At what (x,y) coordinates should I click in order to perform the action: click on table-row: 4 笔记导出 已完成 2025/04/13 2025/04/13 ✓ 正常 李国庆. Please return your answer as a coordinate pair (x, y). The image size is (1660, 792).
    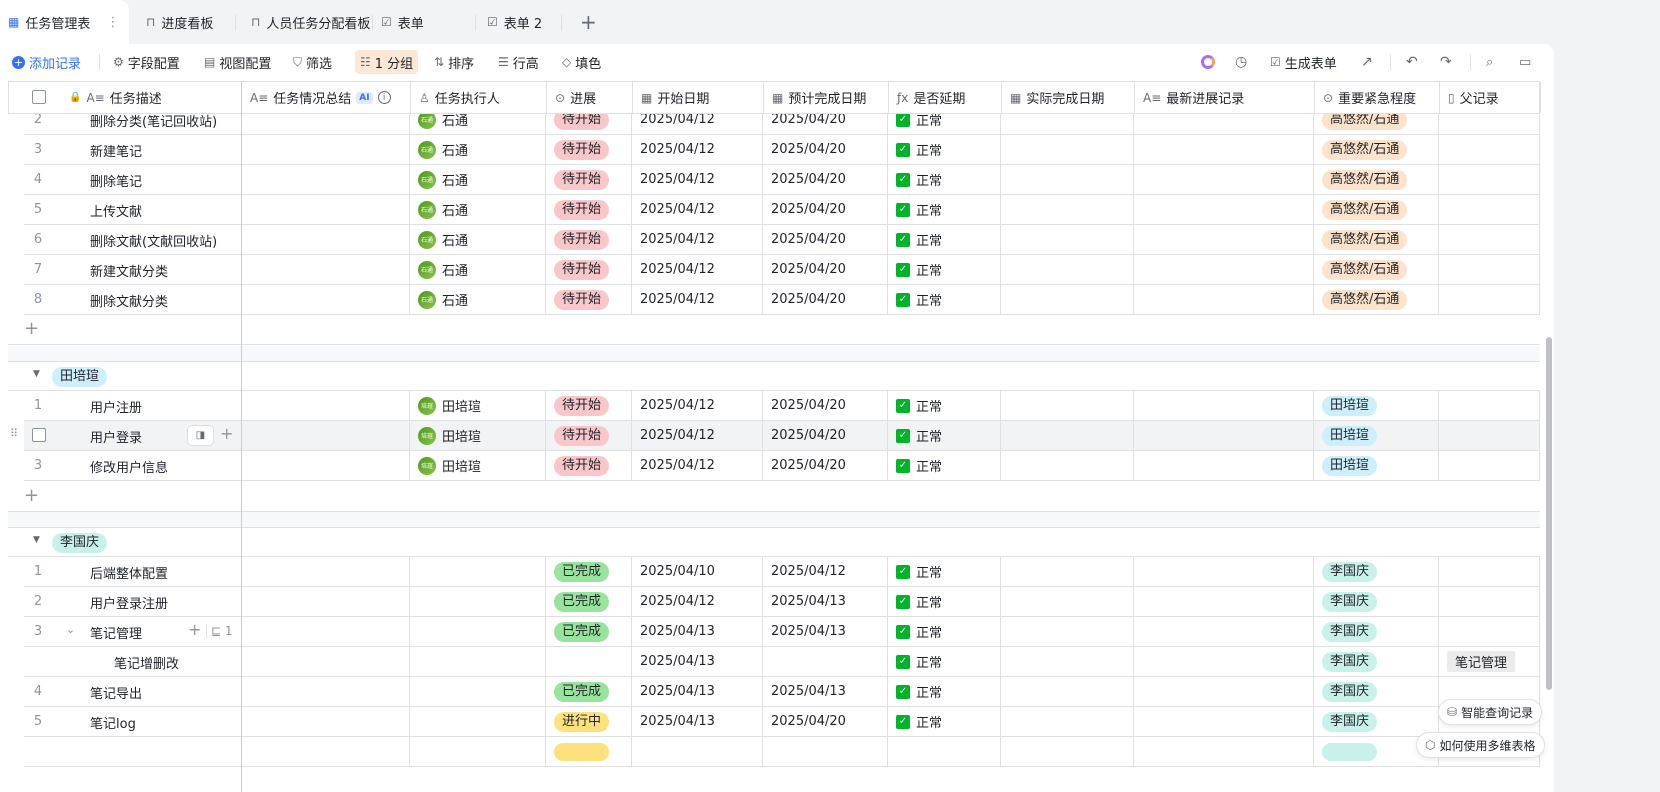
    Looking at the image, I should click on (782, 692).